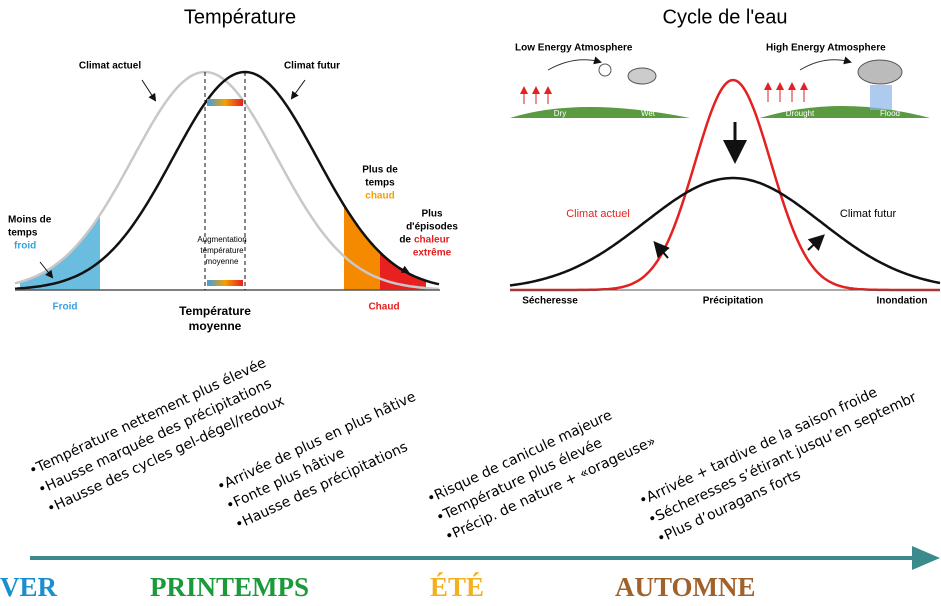 This screenshot has height=606, width=941. I want to click on impact-line: •Sécheresses s’étirant jusqu’en septembr, so click(783, 458).